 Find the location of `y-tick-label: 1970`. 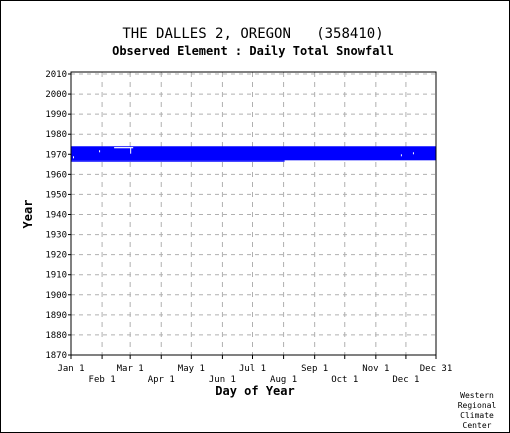

y-tick-label: 1970 is located at coordinates (56, 155).